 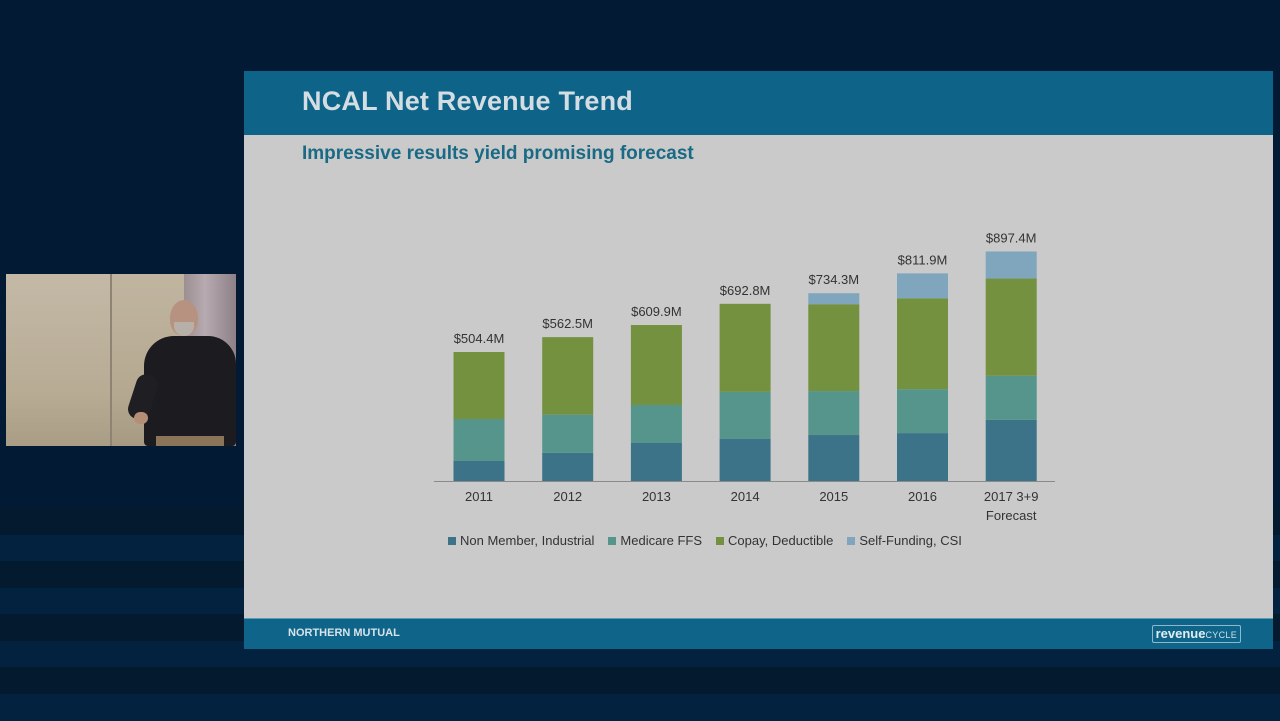 I want to click on total-data-label: $504.4M, so click(x=479, y=338).